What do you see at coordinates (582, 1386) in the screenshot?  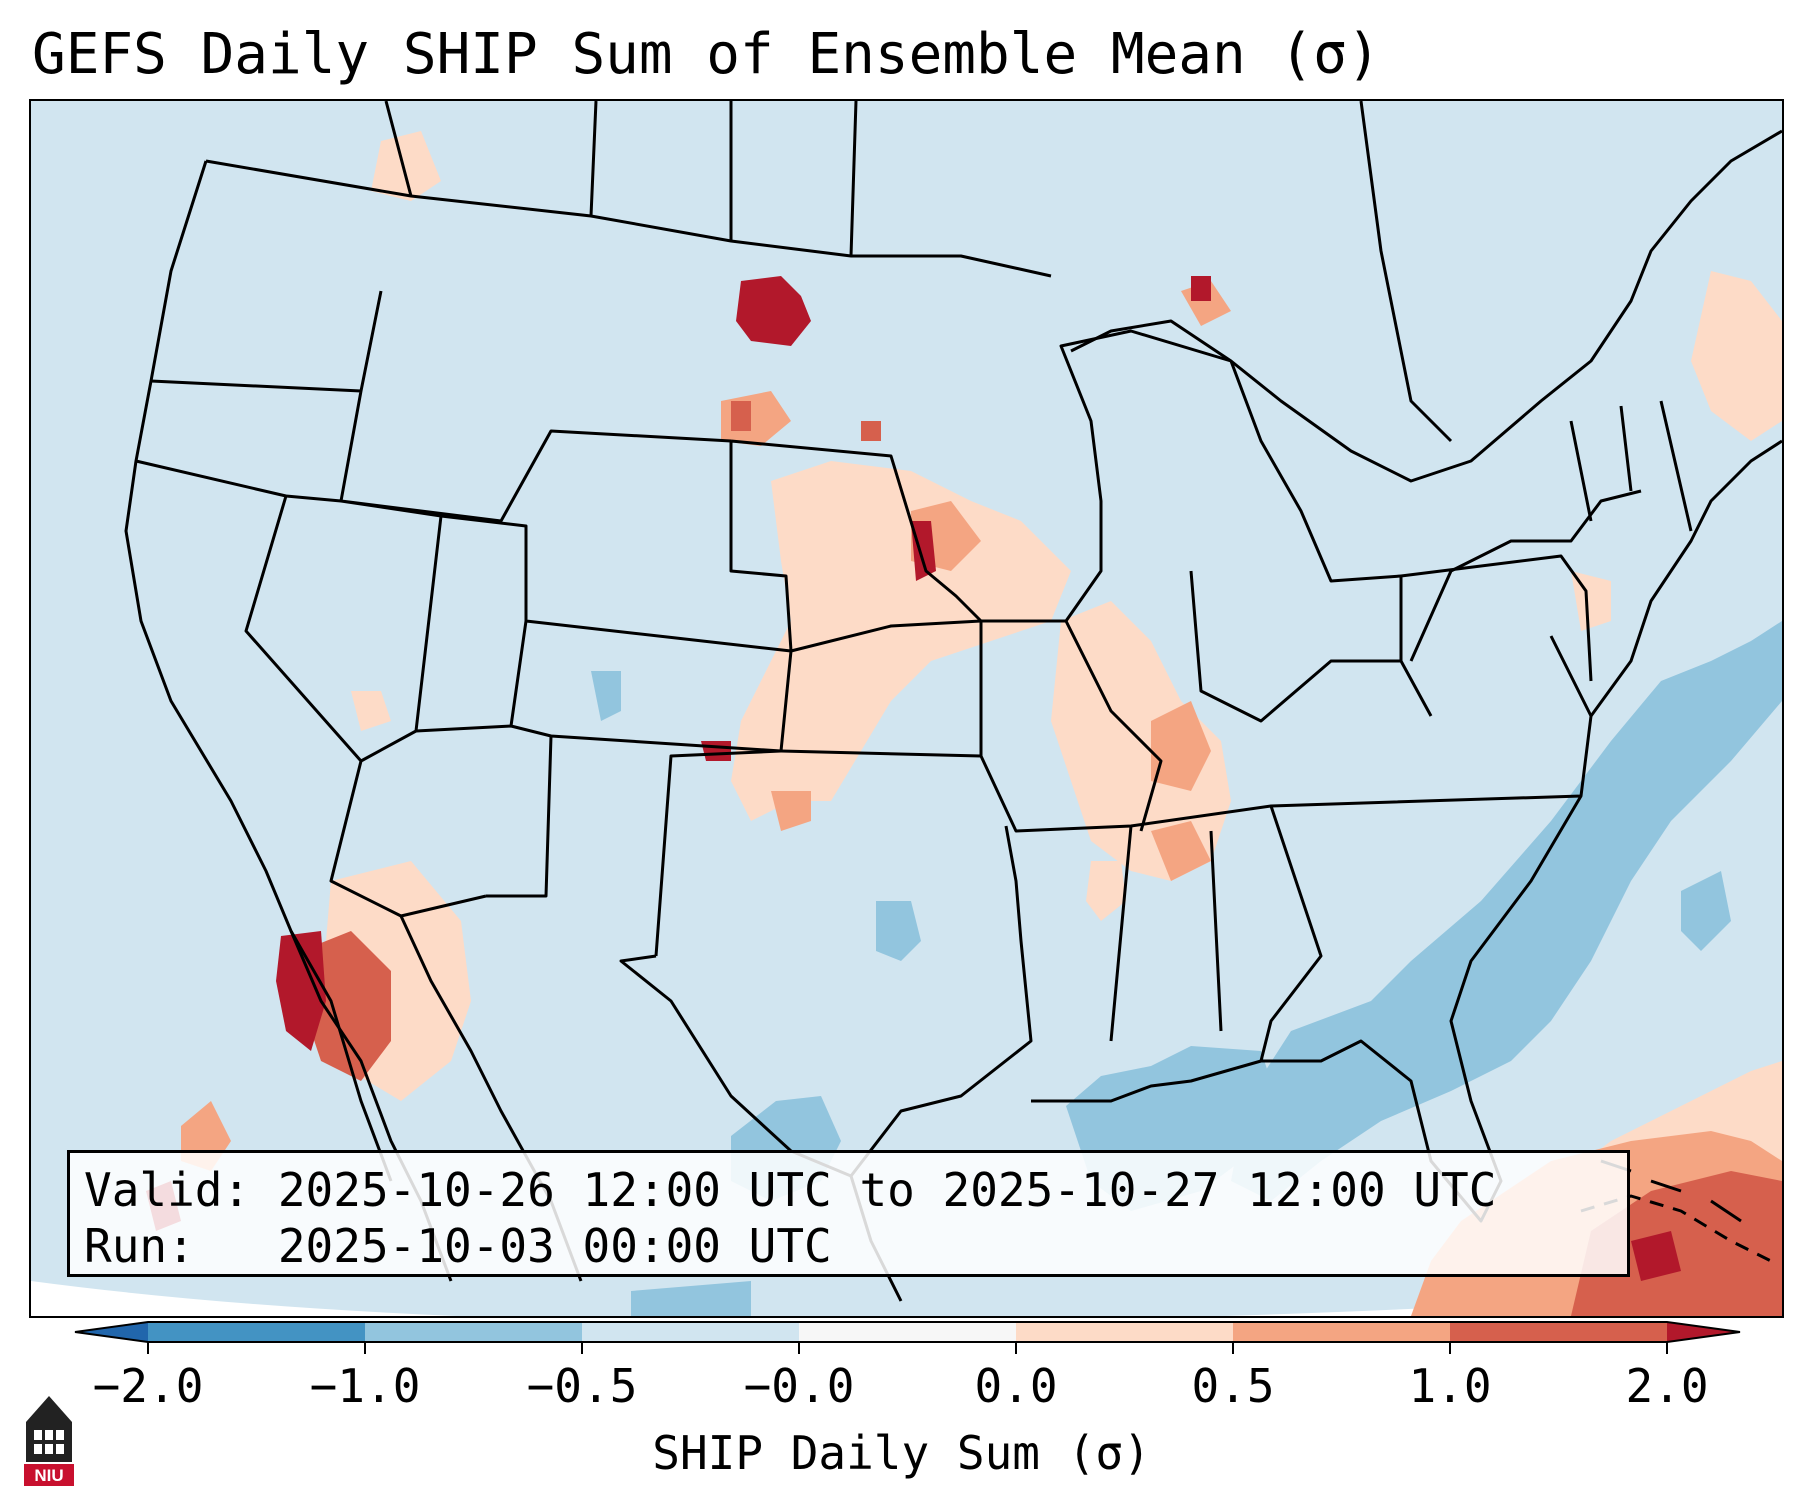 I see `colorbar-tick-label: −0.5` at bounding box center [582, 1386].